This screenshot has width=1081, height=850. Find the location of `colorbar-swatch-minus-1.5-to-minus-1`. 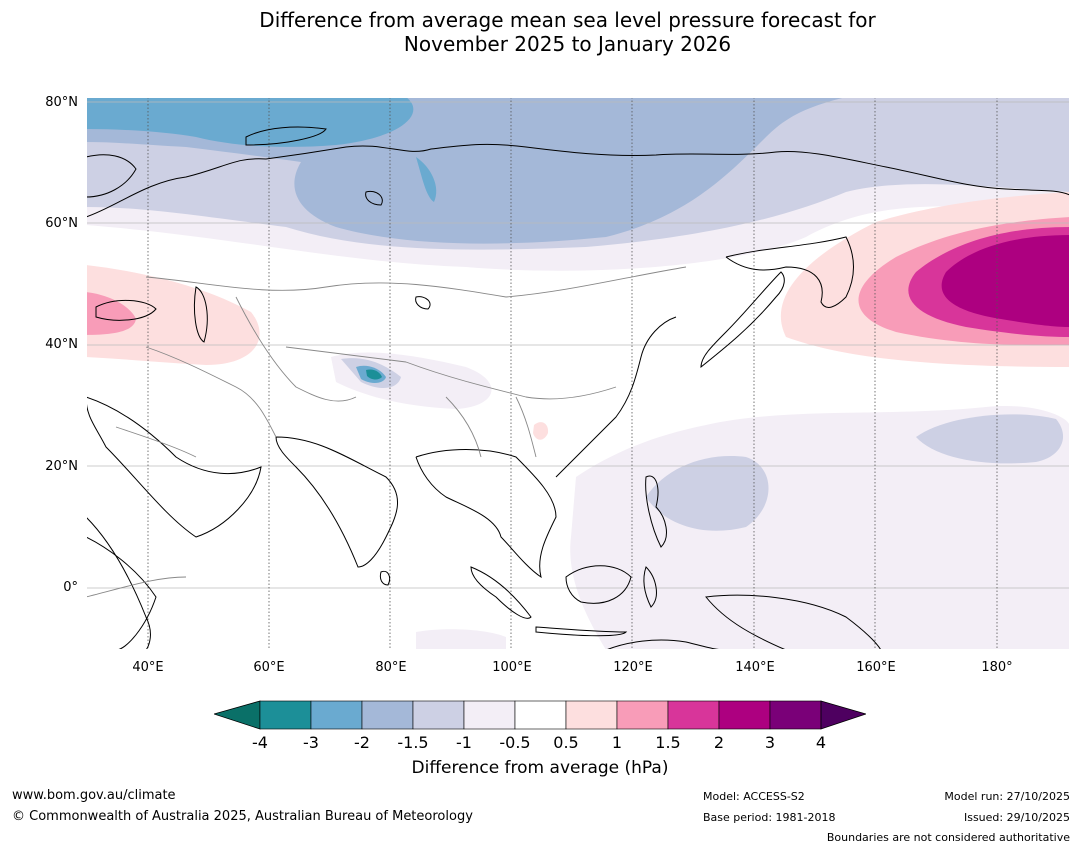

colorbar-swatch-minus-1.5-to-minus-1 is located at coordinates (438, 715).